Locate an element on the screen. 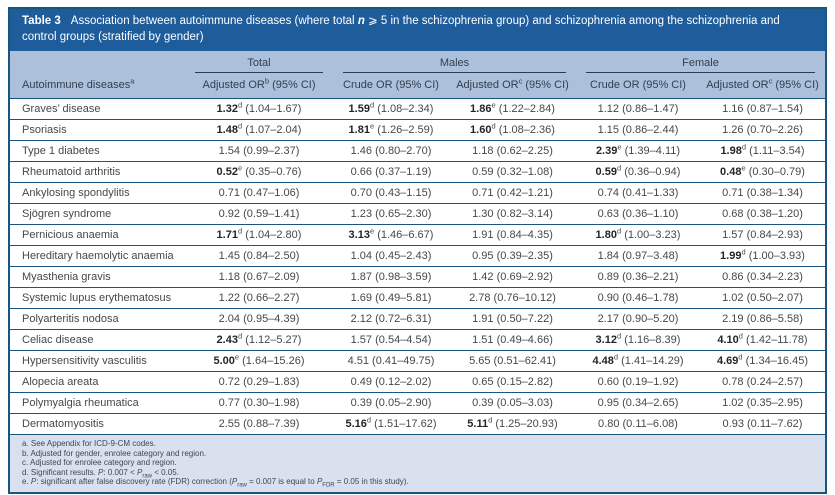 The image size is (835, 495). or-value-cell: 1.45 (0.84–2.50) is located at coordinates (259, 256).